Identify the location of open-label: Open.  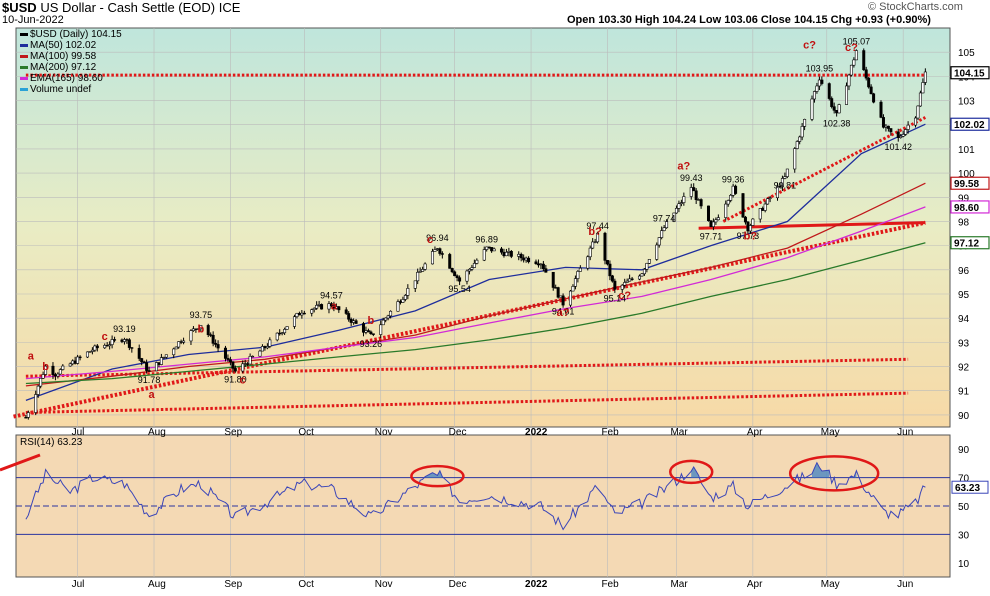
(581, 20).